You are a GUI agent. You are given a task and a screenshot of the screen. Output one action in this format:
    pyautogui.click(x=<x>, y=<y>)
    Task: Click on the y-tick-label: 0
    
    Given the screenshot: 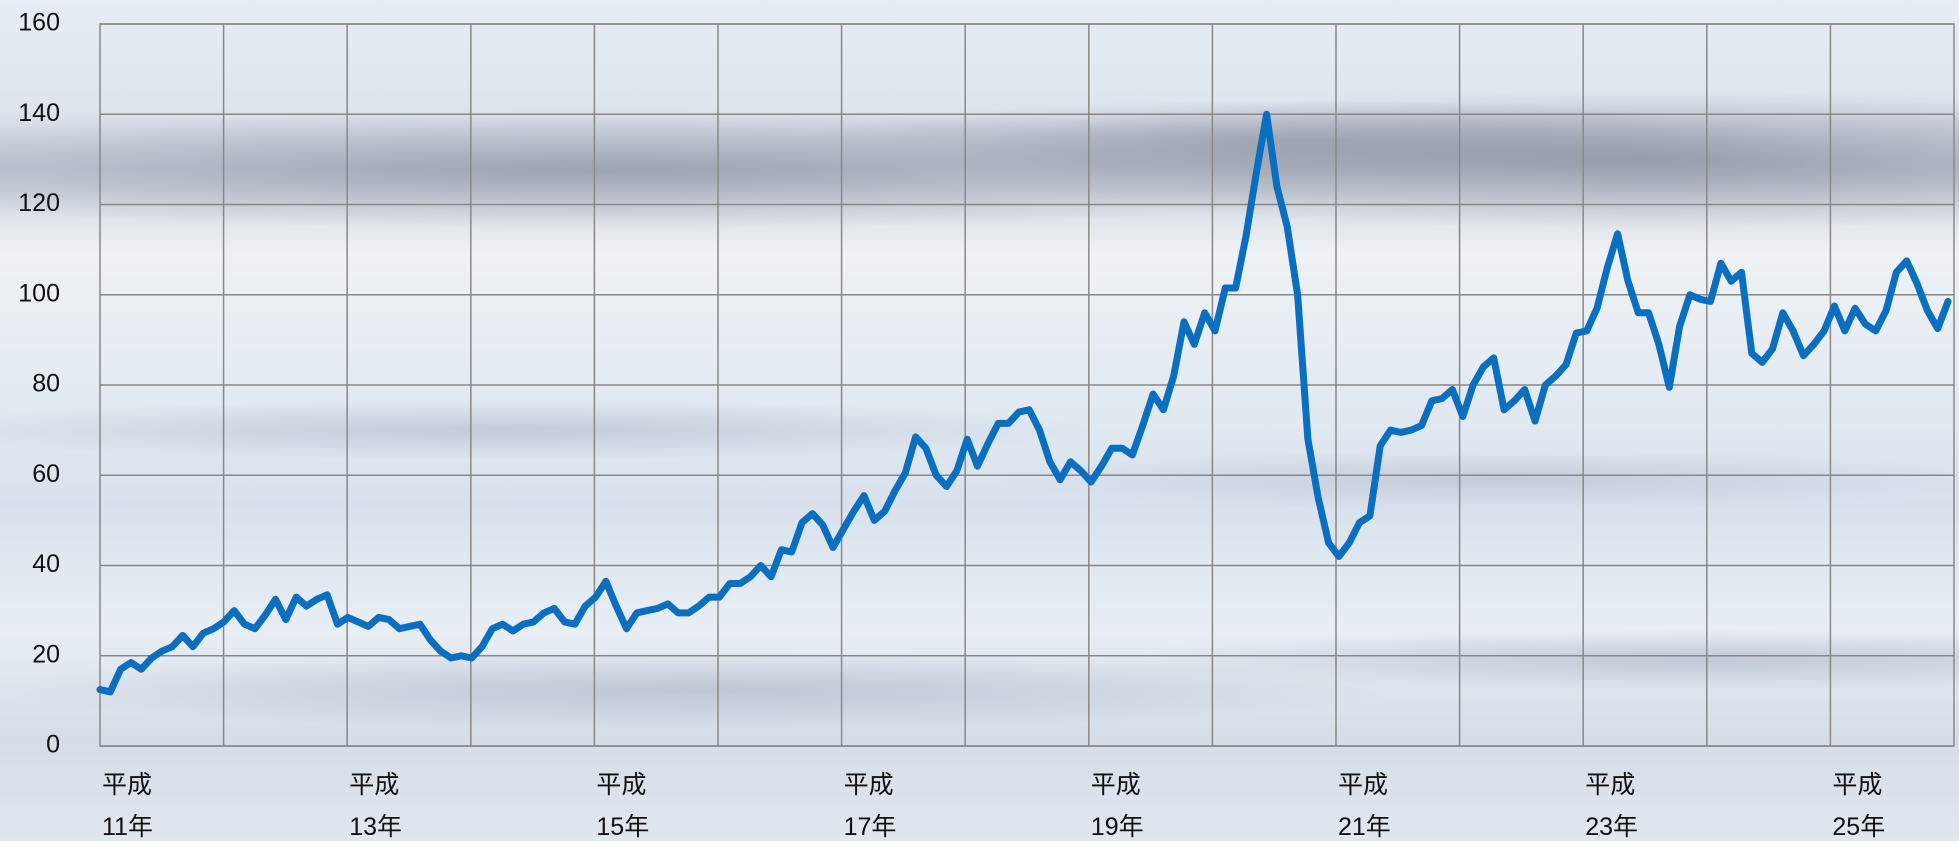 What is the action you would take?
    pyautogui.click(x=53, y=745)
    